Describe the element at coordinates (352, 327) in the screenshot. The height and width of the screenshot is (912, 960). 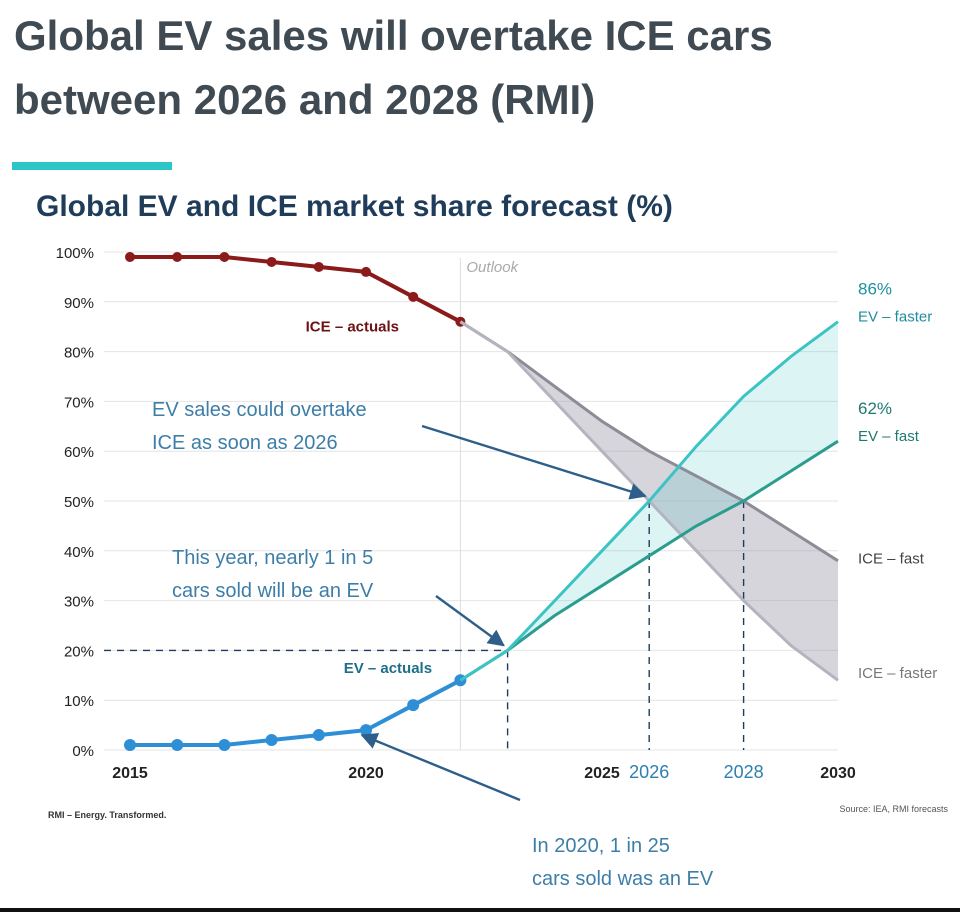
I see `series-label-ice-actuals: ICE – actuals` at that location.